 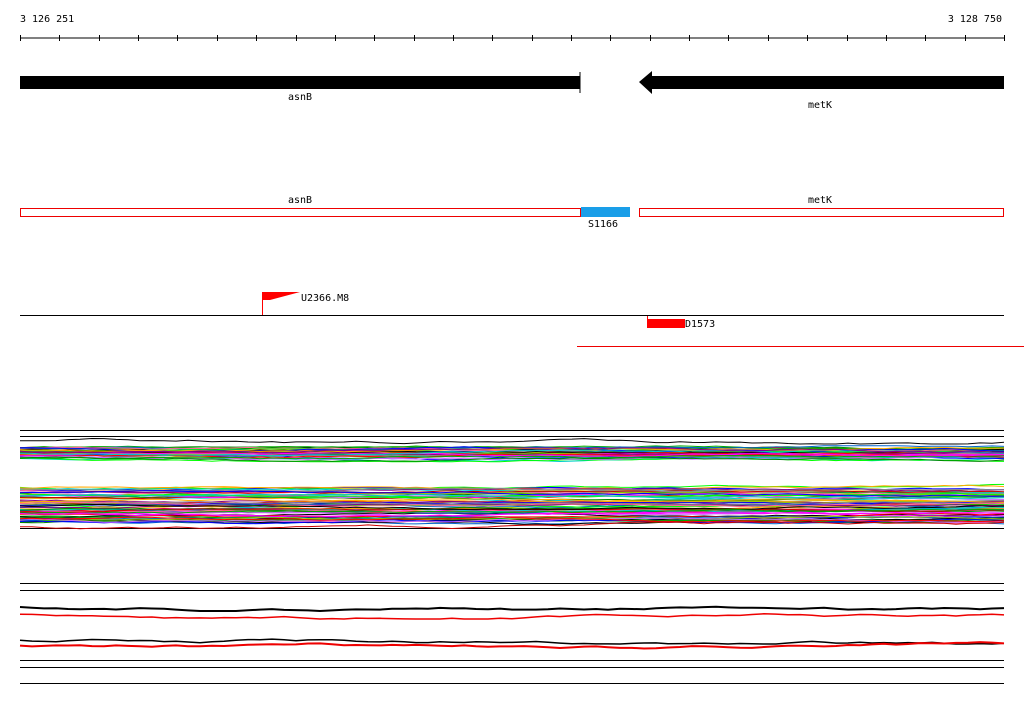 What do you see at coordinates (603, 224) in the screenshot?
I see `feature-label: S1166` at bounding box center [603, 224].